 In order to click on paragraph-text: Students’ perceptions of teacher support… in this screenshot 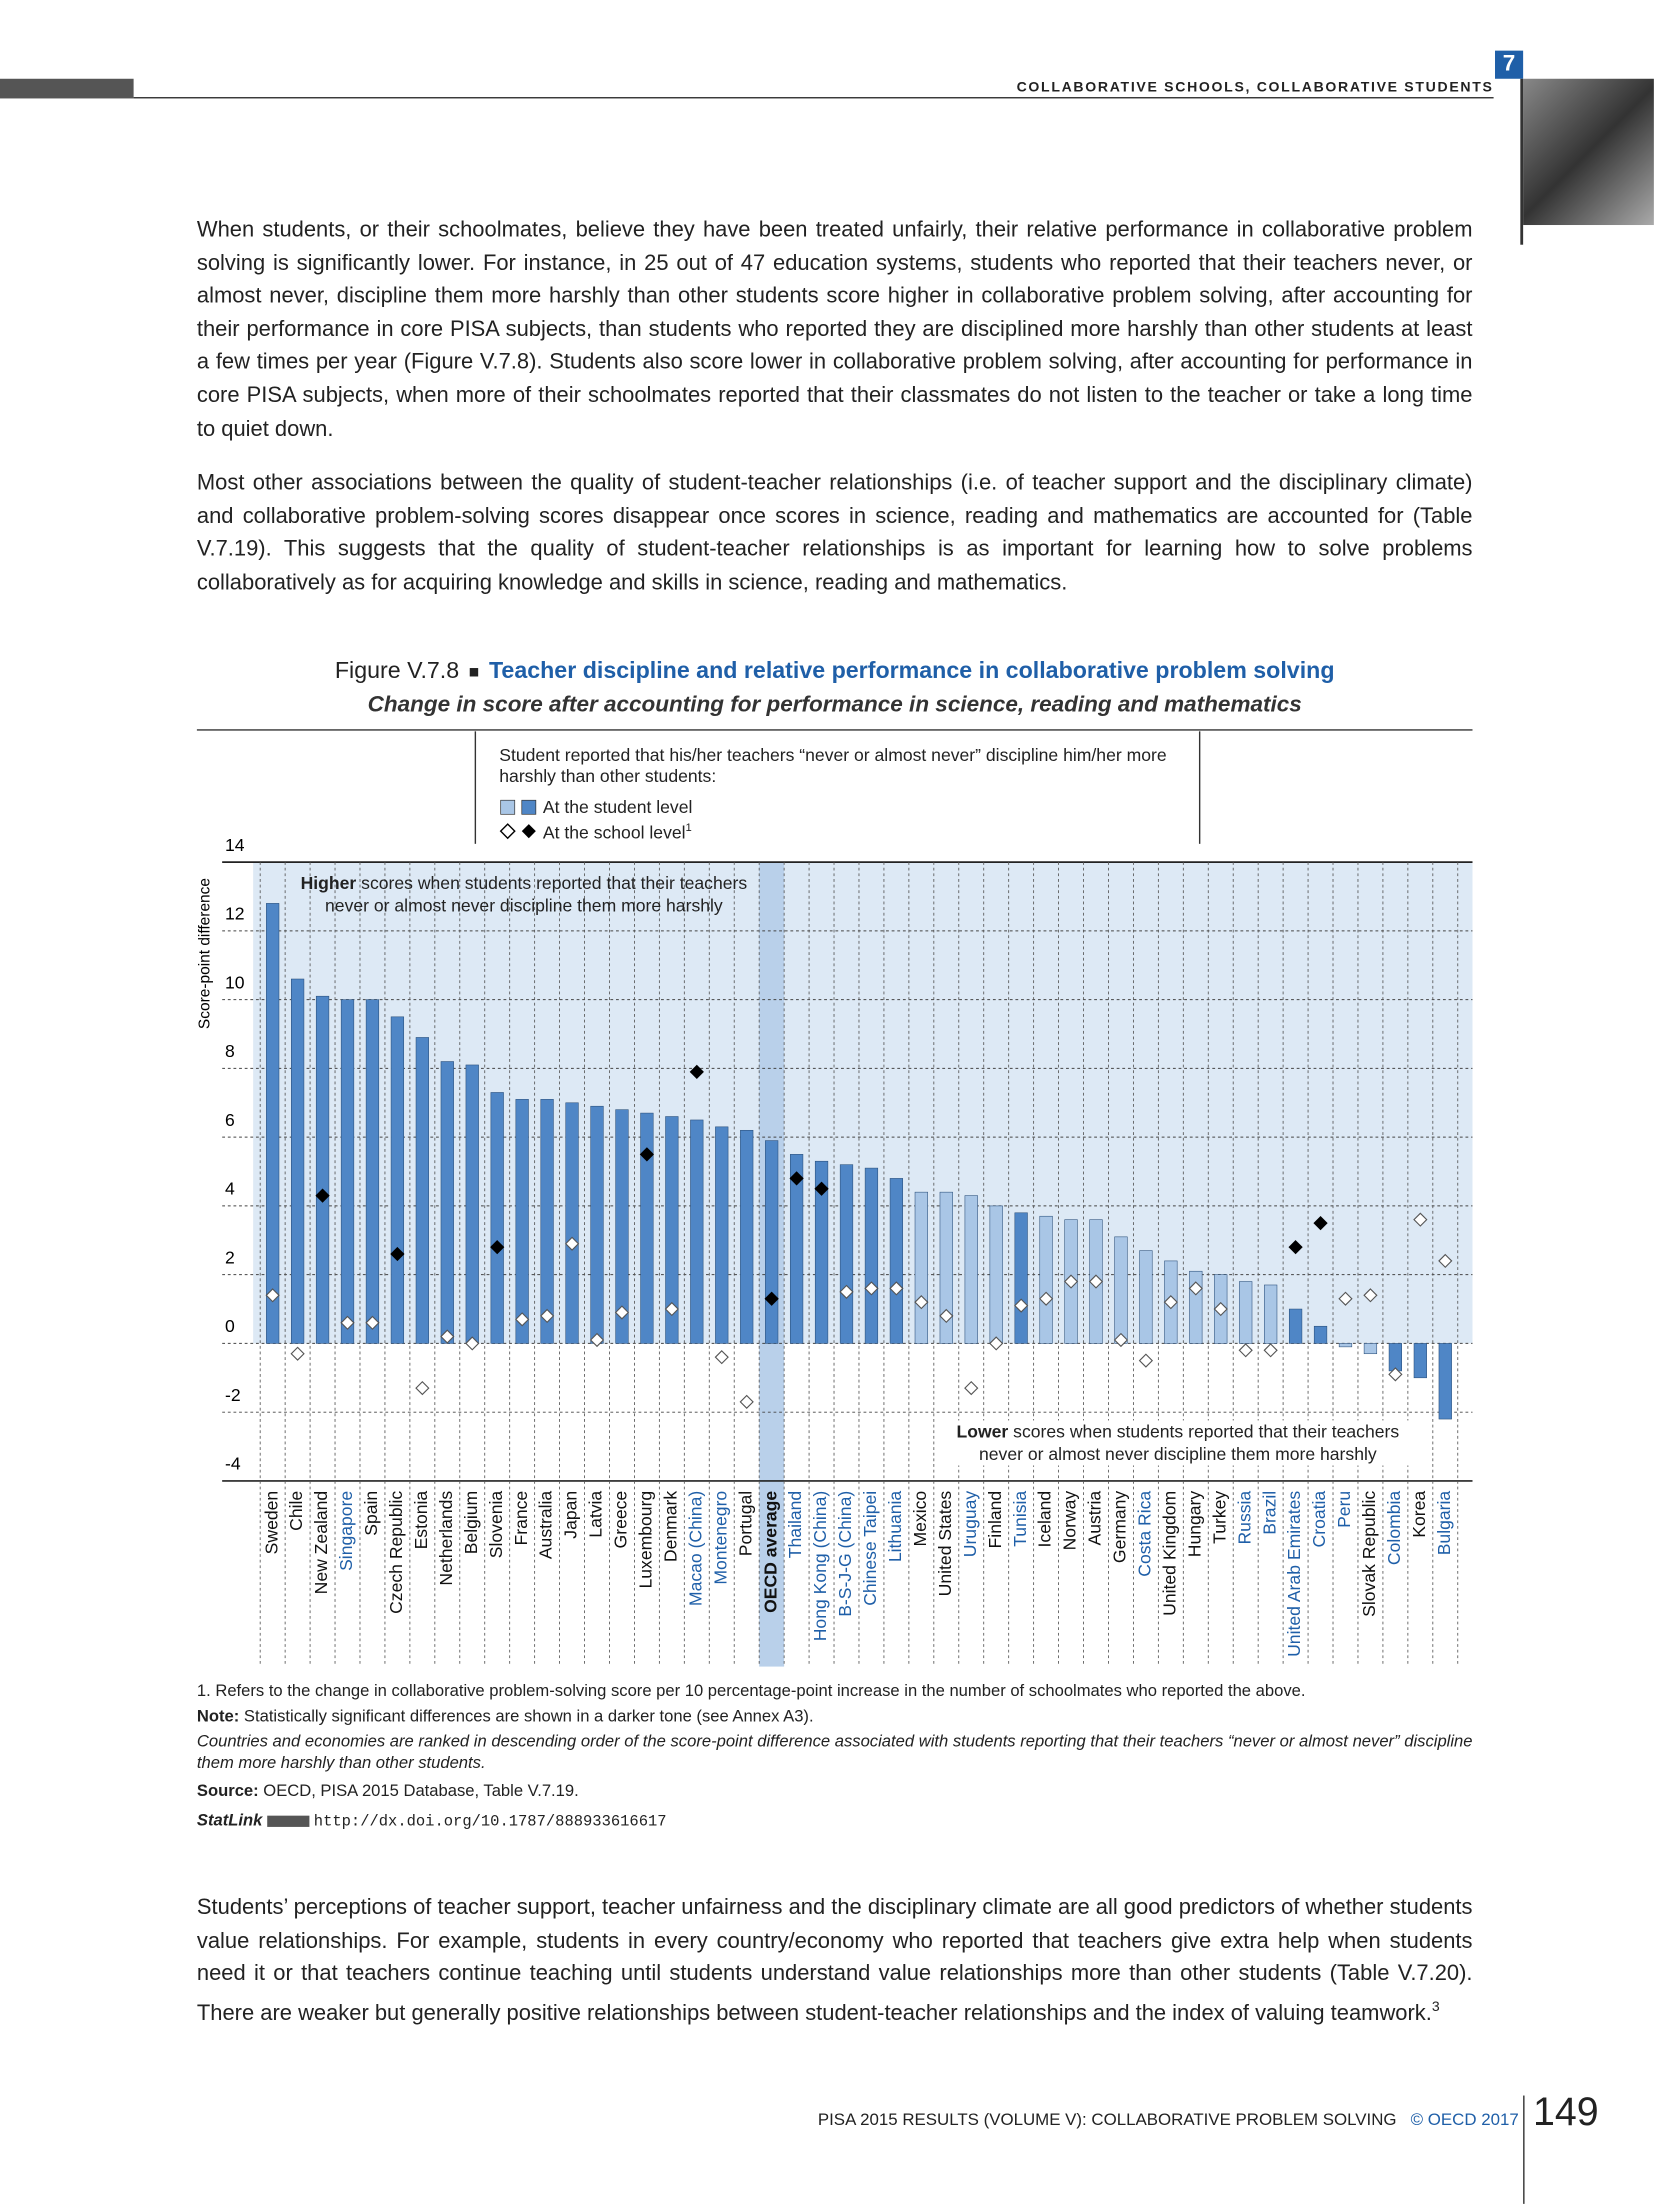, I will do `click(834, 1960)`.